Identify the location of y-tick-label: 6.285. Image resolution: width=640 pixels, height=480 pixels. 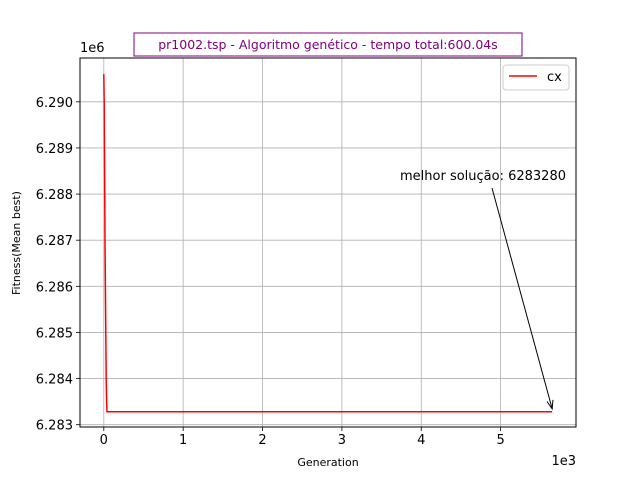
(54, 333).